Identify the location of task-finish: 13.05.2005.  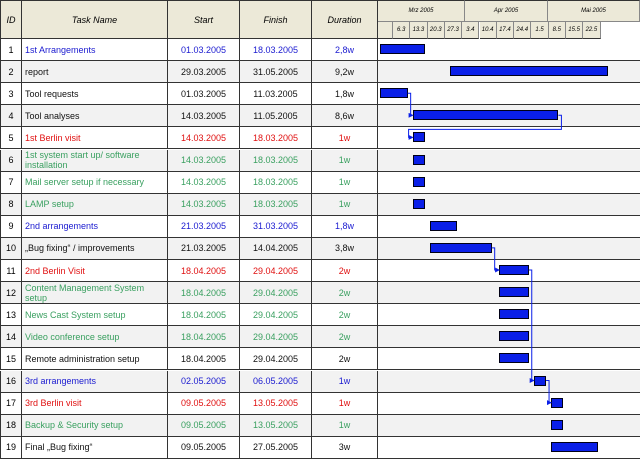
(276, 425).